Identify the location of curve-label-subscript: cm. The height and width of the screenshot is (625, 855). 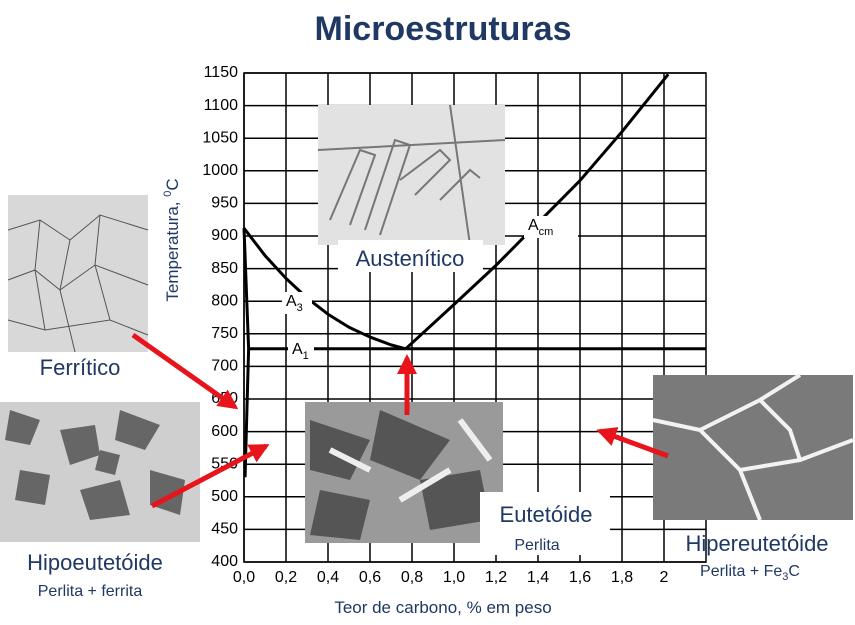
(546, 232).